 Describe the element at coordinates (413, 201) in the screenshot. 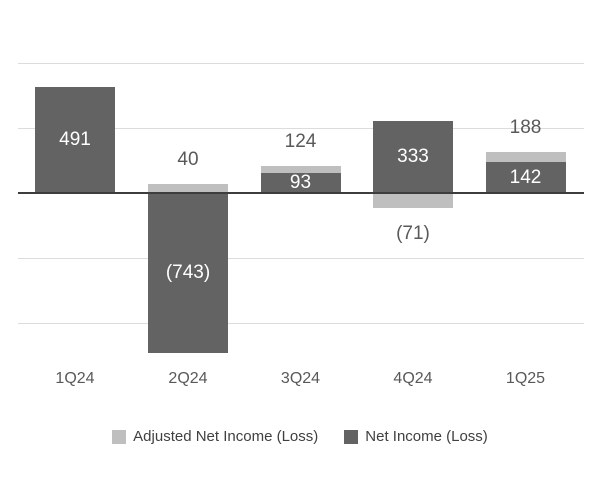

I see `bar-adjusted-4Q24` at that location.